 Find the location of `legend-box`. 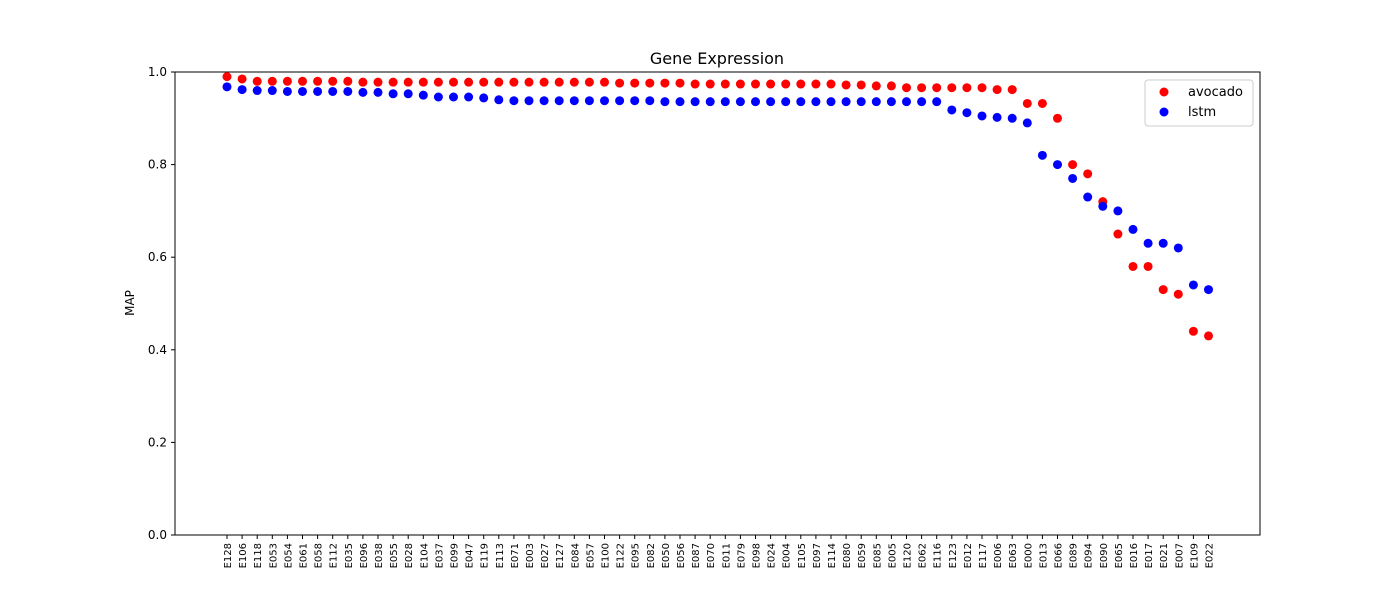

legend-box is located at coordinates (1199, 103).